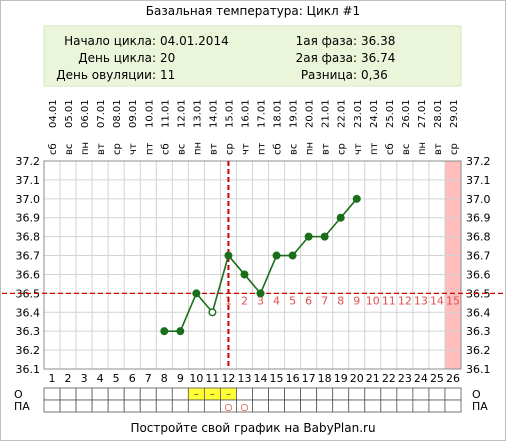 Image resolution: width=506 pixels, height=446 pixels. What do you see at coordinates (228, 378) in the screenshot?
I see `x-tick-label: 12` at bounding box center [228, 378].